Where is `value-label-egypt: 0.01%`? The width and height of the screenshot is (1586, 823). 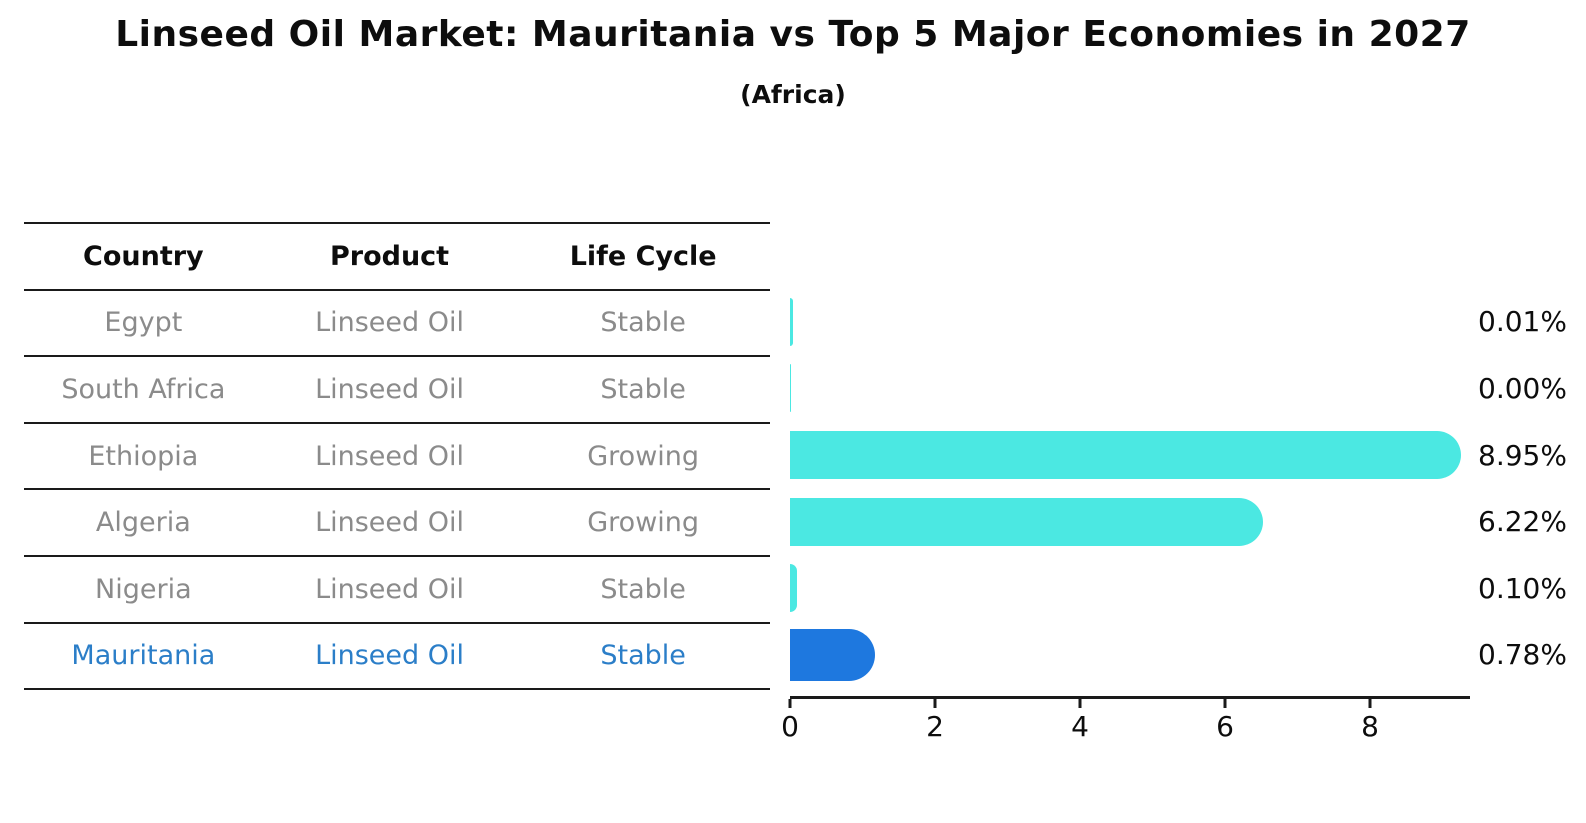 value-label-egypt: 0.01% is located at coordinates (1522, 322).